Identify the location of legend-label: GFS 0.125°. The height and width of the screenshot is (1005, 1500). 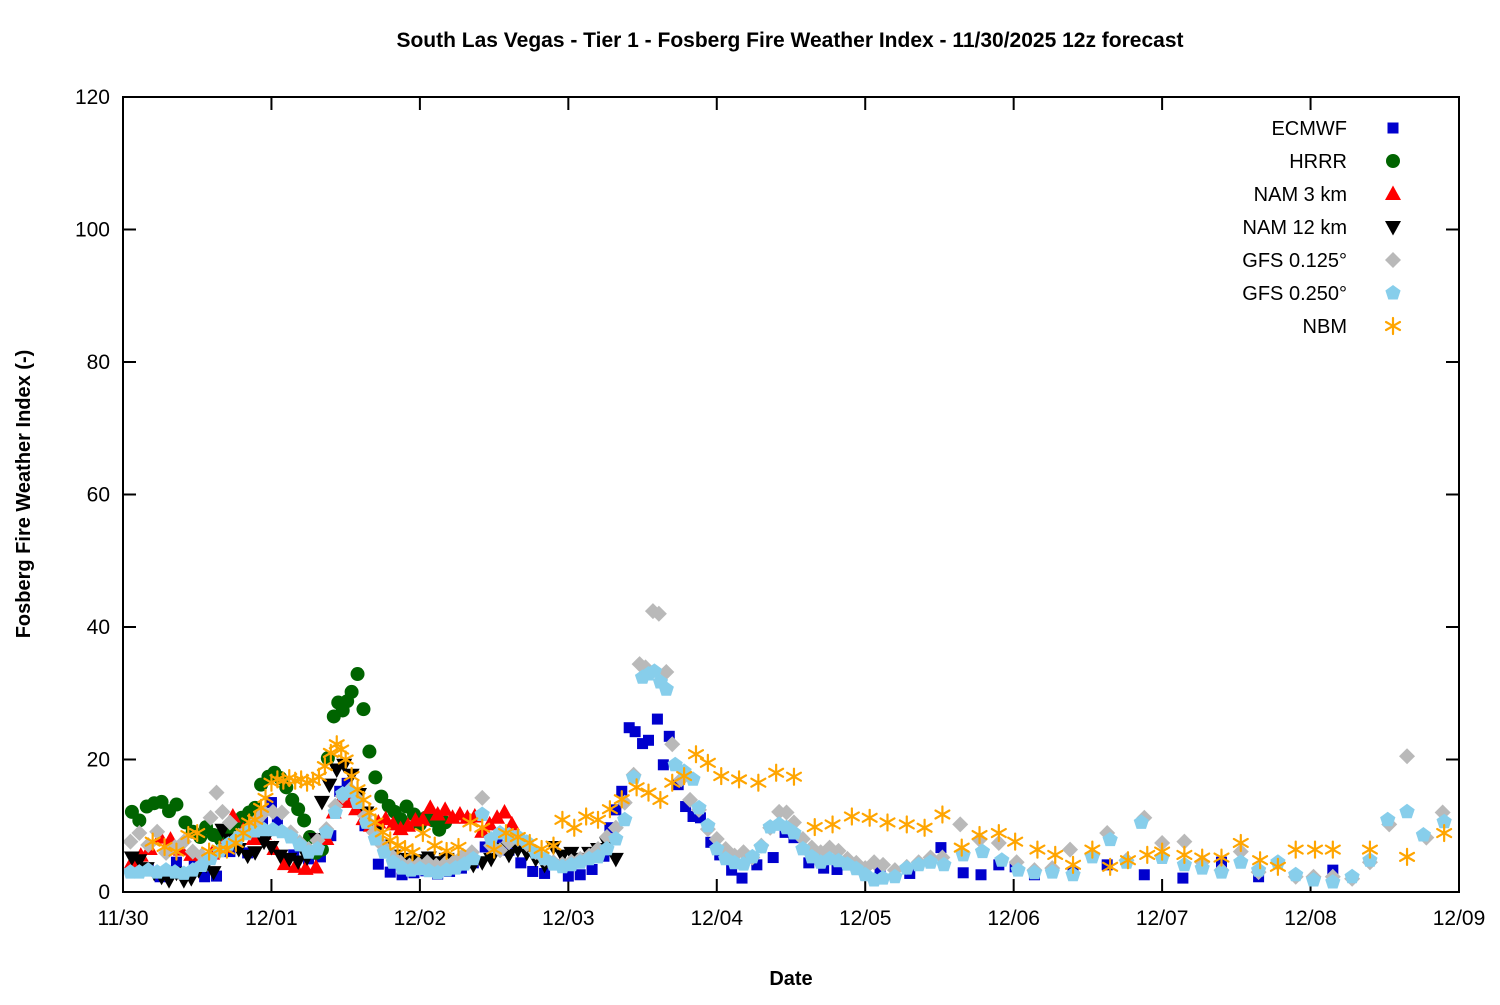
(1294, 261).